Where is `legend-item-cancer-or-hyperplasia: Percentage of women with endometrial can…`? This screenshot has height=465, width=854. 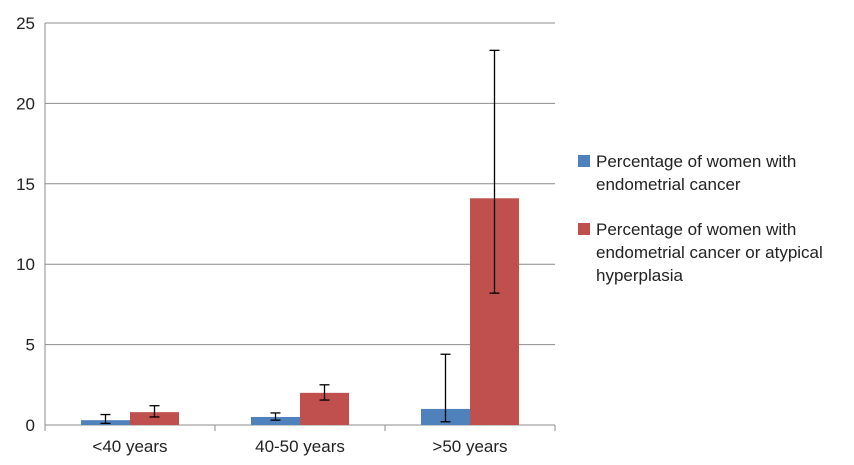 legend-item-cancer-or-hyperplasia: Percentage of women with endometrial can… is located at coordinates (713, 252).